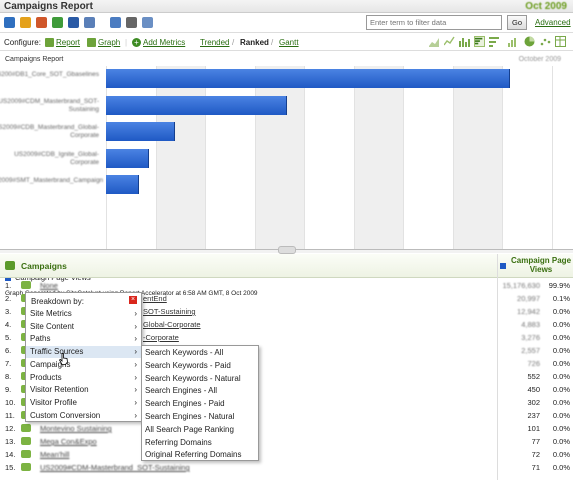 The width and height of the screenshot is (573, 480). Describe the element at coordinates (200, 391) in the screenshot. I see `submenu-item: Search Engines - All` at that location.